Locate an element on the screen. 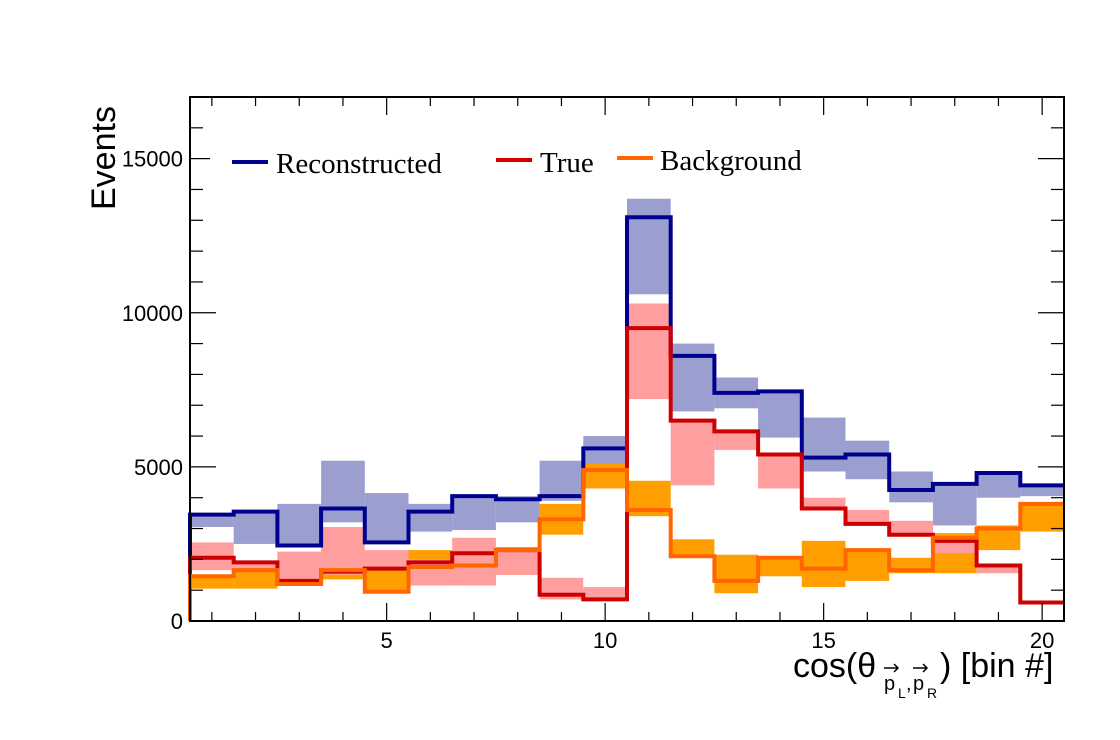 Image resolution: width=1120 pixels, height=740 pixels. x-axis-title-tail: ) [bin #] is located at coordinates (996, 666).